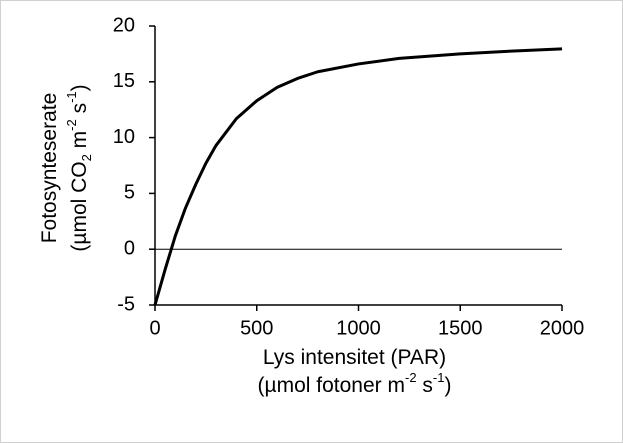 This screenshot has width=623, height=443. Describe the element at coordinates (71, 97) in the screenshot. I see `ylabel-text: -1` at that location.